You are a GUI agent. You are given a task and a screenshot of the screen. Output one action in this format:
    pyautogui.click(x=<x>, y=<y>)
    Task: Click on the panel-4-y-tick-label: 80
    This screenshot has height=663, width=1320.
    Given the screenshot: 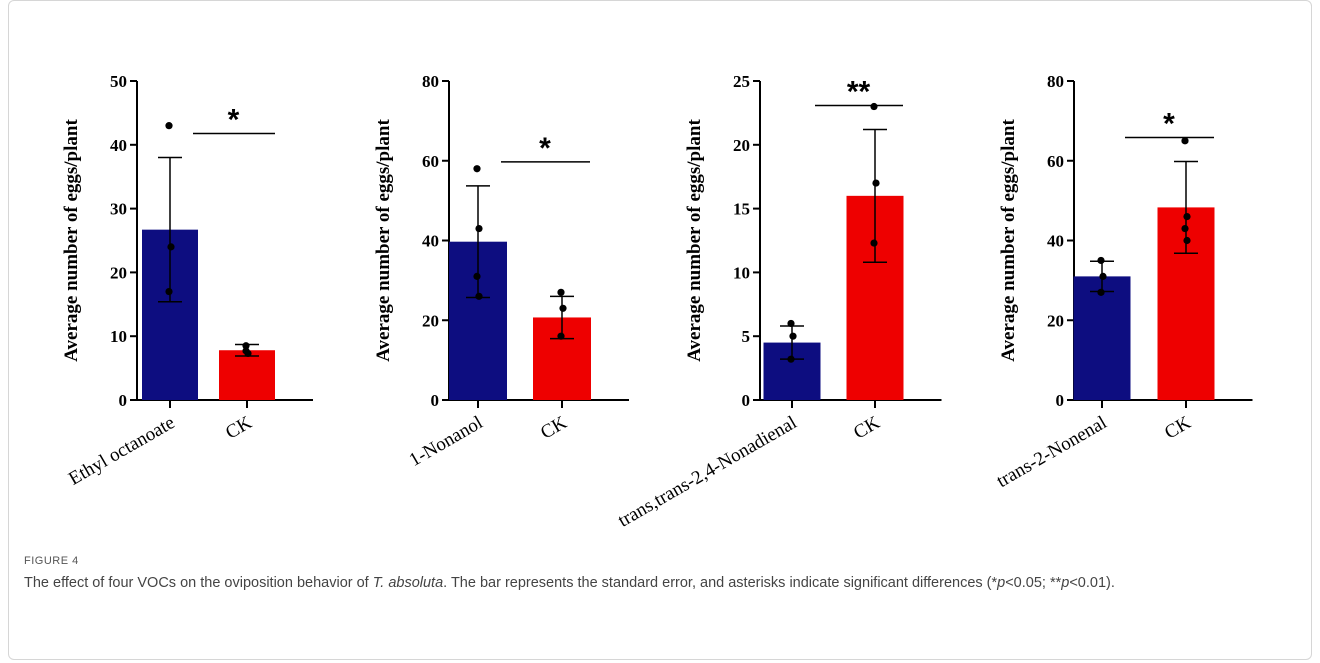 What is the action you would take?
    pyautogui.click(x=1055, y=81)
    